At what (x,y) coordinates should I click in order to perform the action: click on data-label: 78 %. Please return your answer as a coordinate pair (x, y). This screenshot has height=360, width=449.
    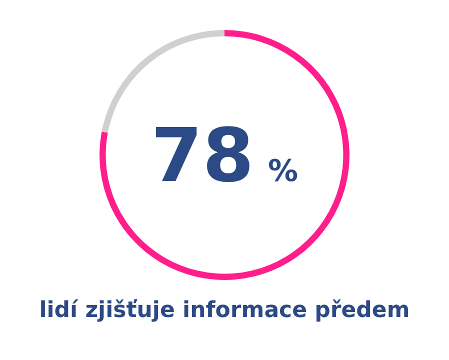
    Looking at the image, I should click on (224, 156).